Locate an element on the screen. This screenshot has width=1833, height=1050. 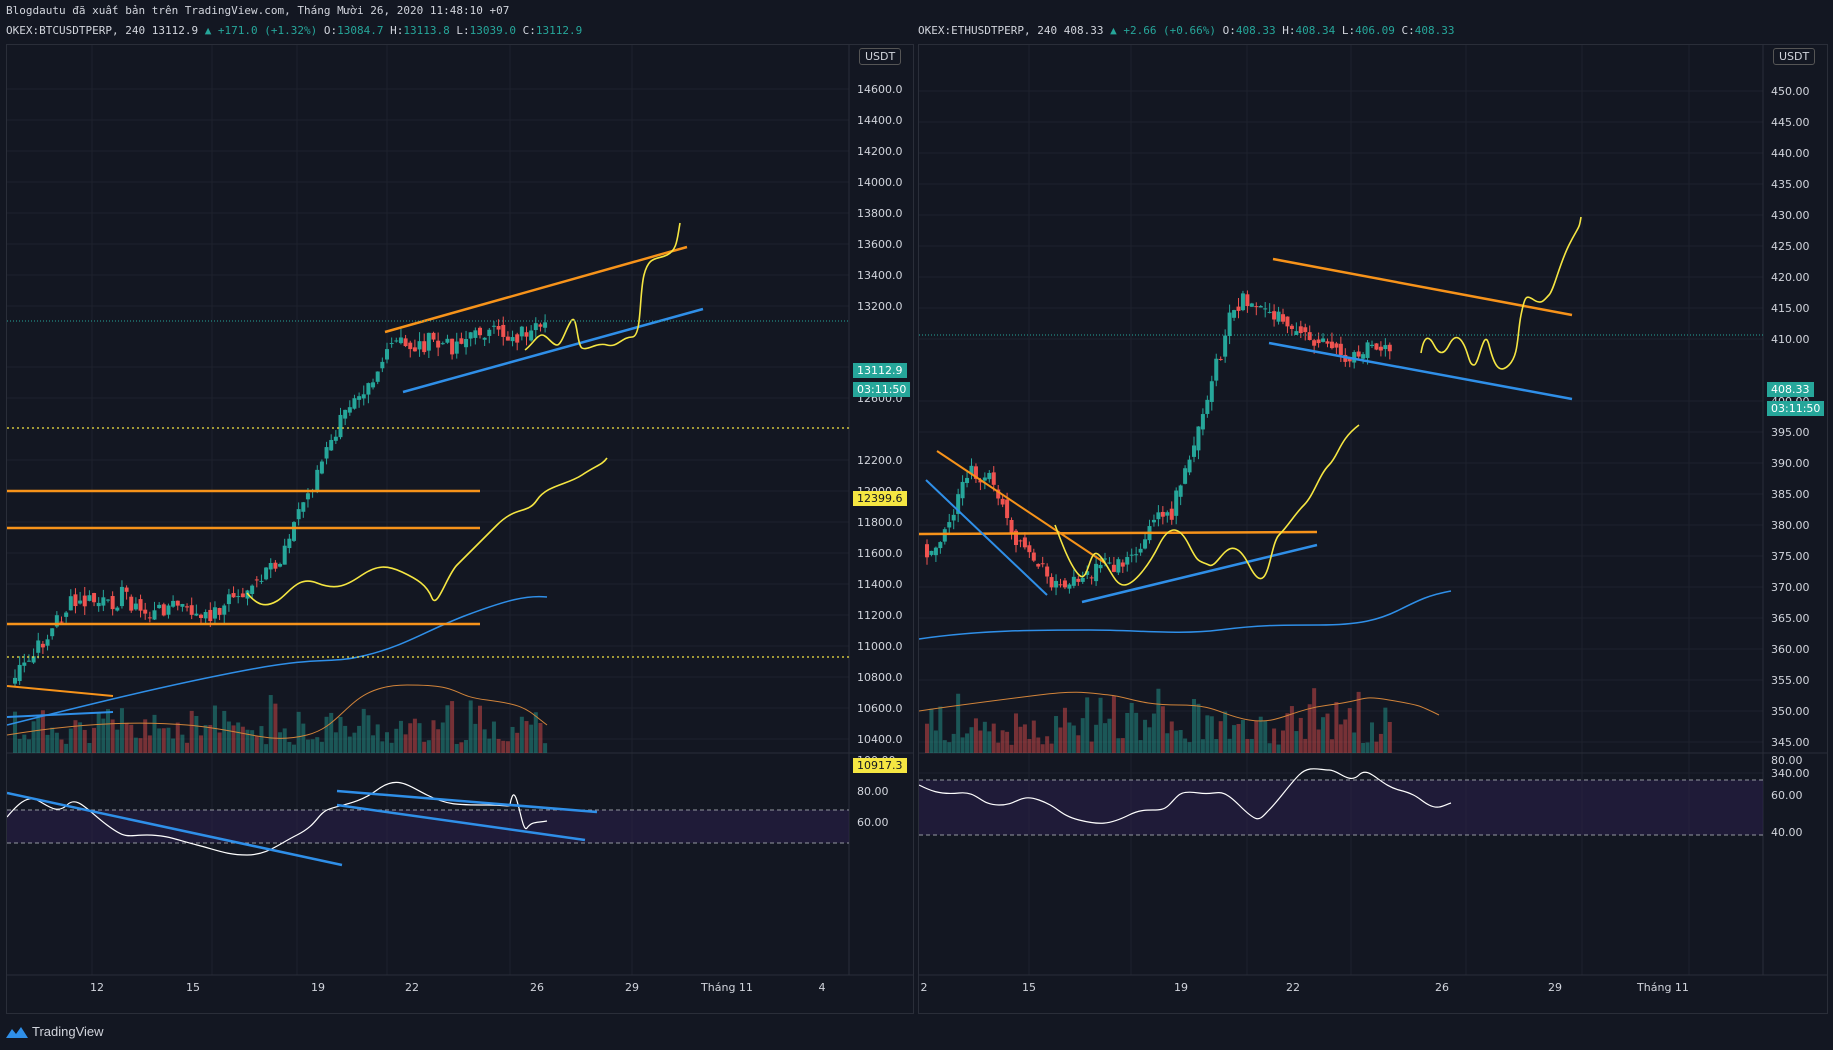
eth-symbol: OKEX:ETHUSDTPERP, 240 is located at coordinates (988, 30).